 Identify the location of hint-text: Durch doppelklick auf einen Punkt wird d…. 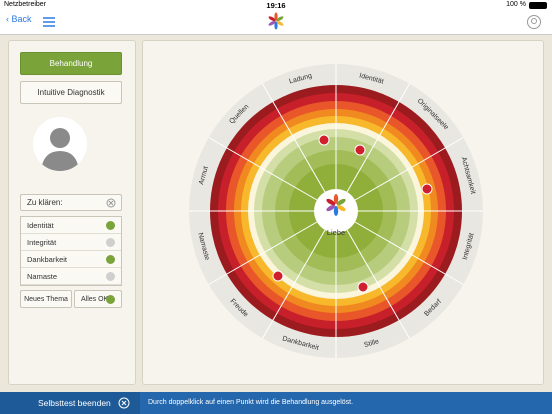
(251, 402).